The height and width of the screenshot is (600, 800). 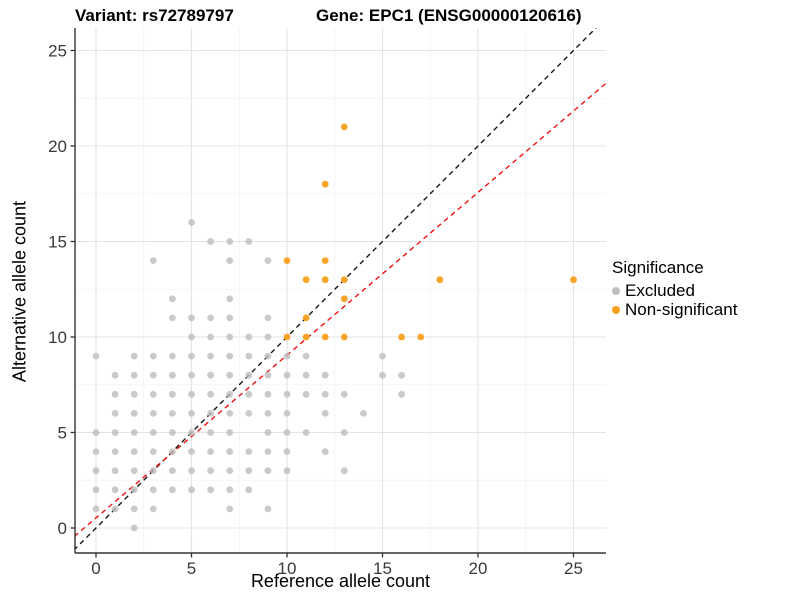 What do you see at coordinates (19, 291) in the screenshot?
I see `y-axis-title: Alternative allele count` at bounding box center [19, 291].